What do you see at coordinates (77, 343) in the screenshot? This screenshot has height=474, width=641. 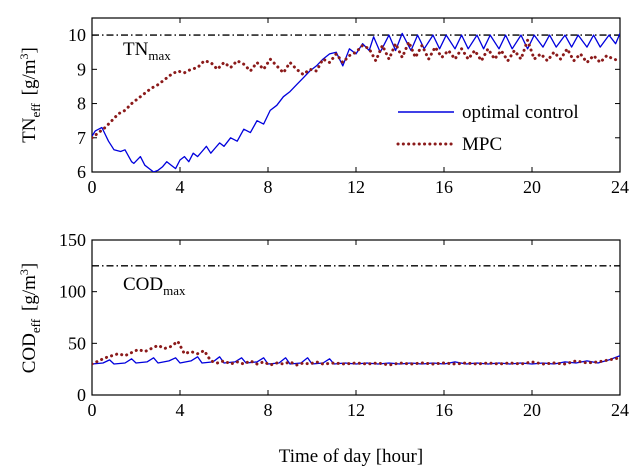 I see `cod-ytick-label: 50` at bounding box center [77, 343].